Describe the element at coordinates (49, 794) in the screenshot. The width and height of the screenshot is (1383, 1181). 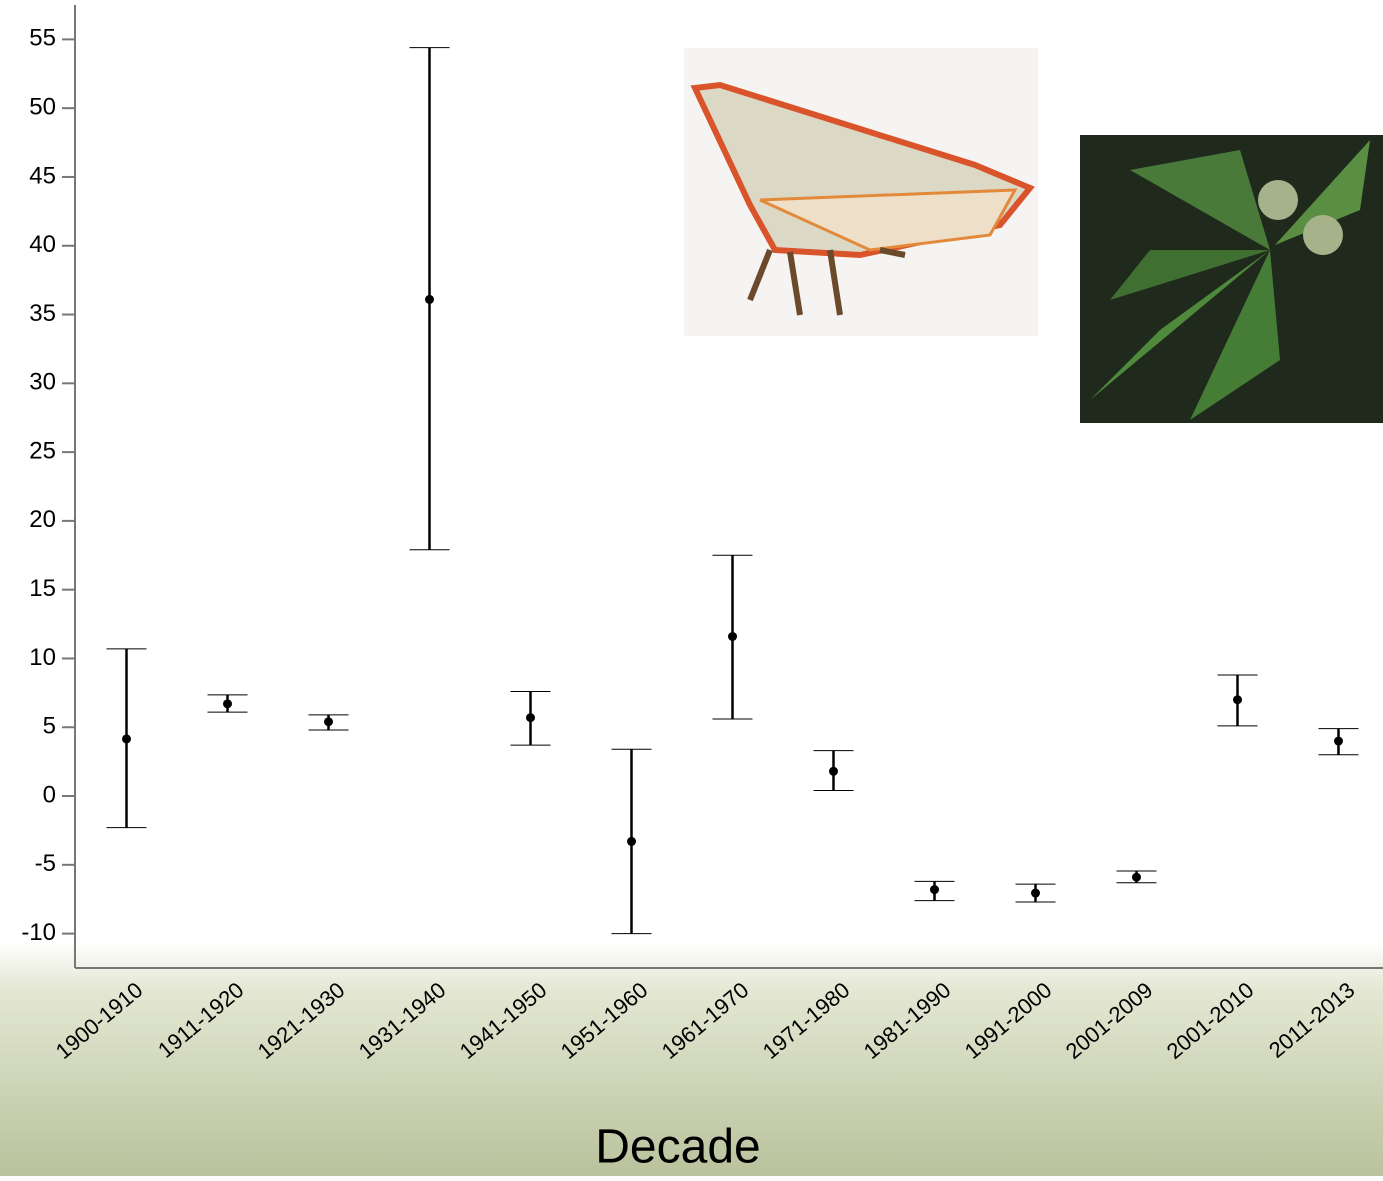
I see `y-tick-label: 0` at that location.